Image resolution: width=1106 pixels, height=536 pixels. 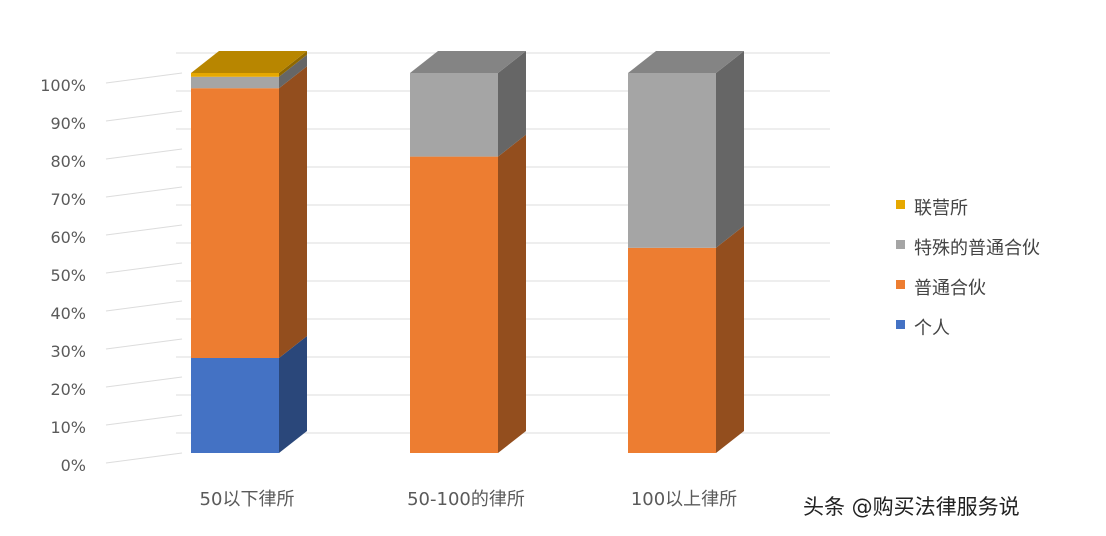 I want to click on y-tick-label: 90%, so click(x=68, y=123).